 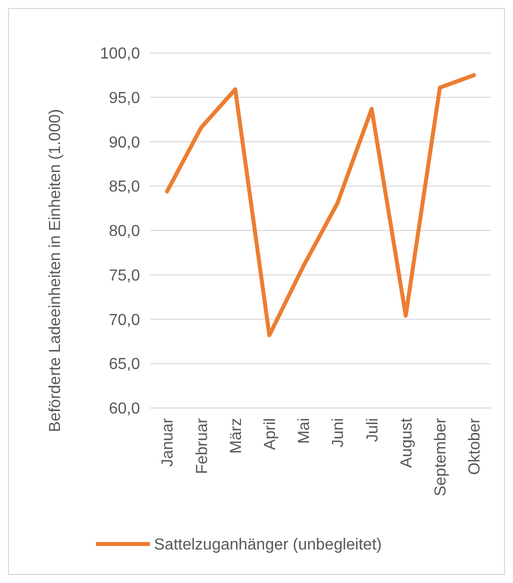 I want to click on y-tick-label: 65,0, so click(x=124, y=365).